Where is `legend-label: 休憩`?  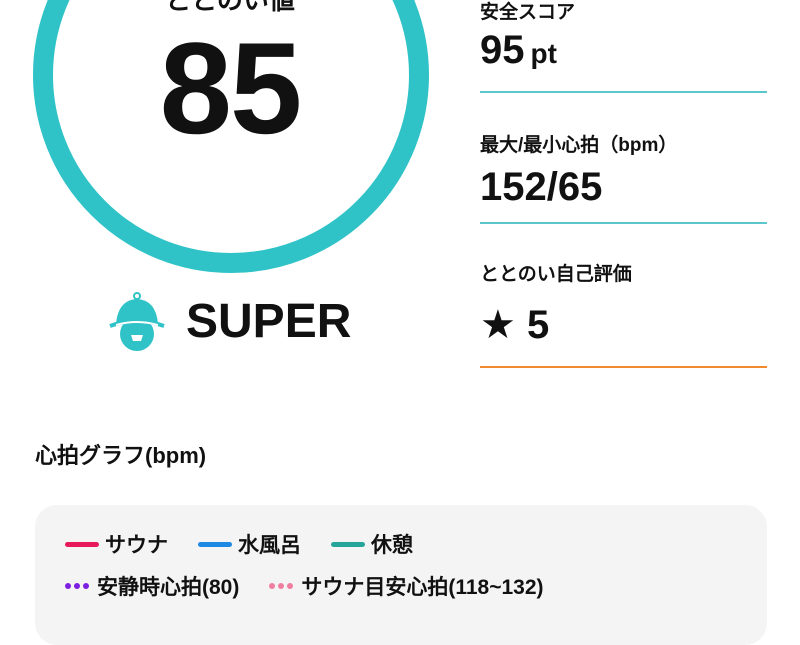
legend-label: 休憩 is located at coordinates (392, 545).